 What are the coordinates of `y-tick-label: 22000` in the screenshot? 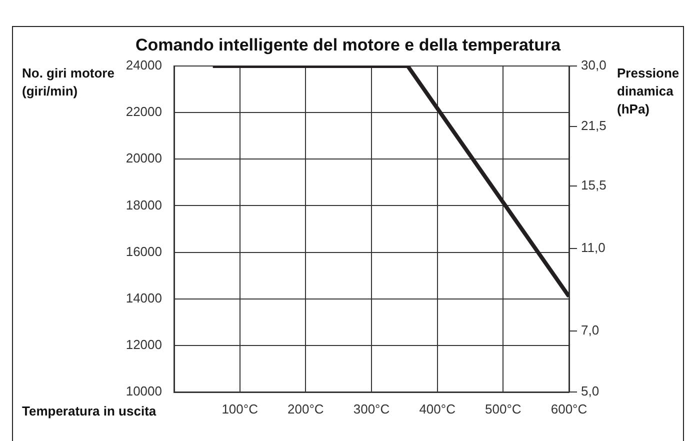 It's located at (144, 112).